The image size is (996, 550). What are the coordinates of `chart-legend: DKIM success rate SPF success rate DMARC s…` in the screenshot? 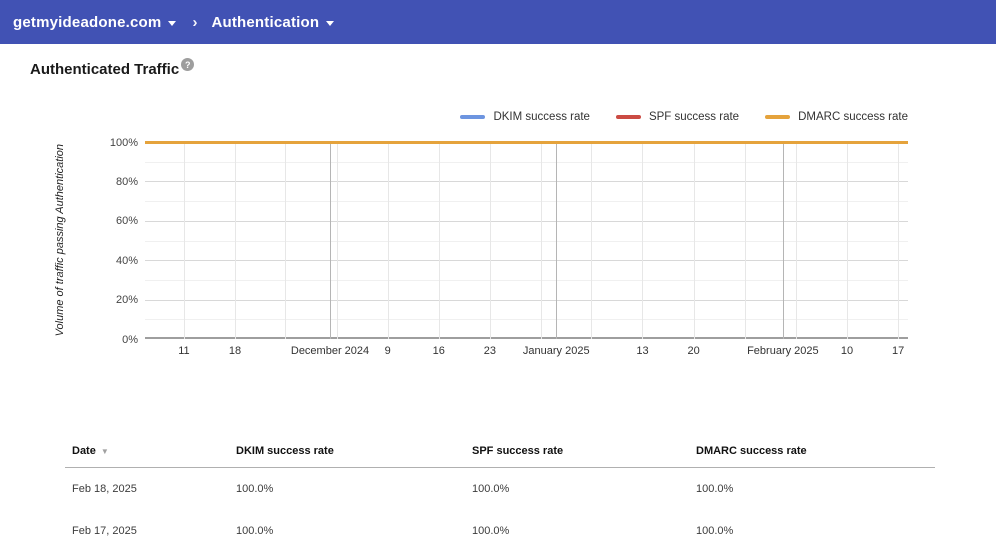 It's located at (526, 117).